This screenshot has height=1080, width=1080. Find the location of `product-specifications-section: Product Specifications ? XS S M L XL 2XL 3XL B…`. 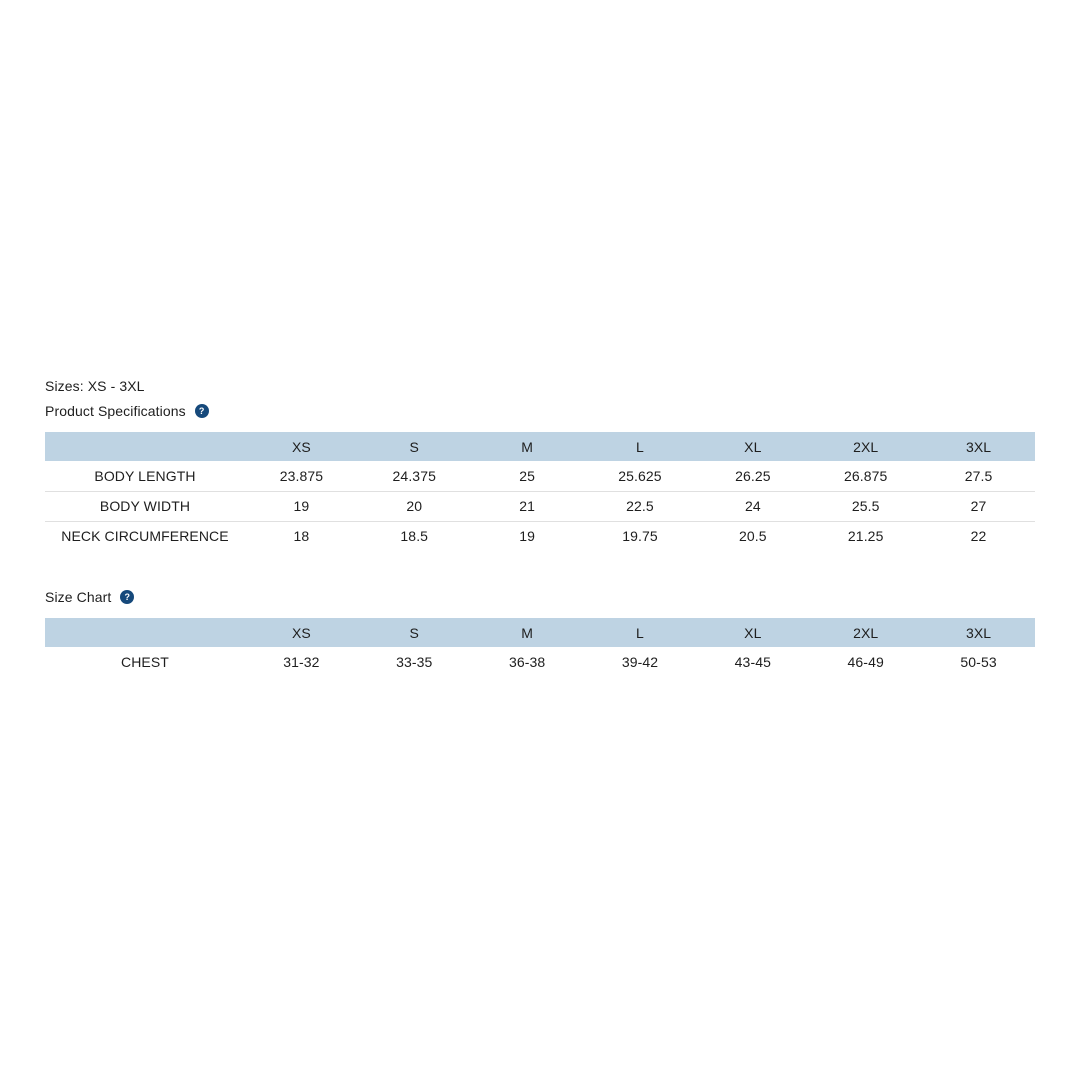

product-specifications-section: Product Specifications ? XS S M L XL 2XL 3XL B… is located at coordinates (540, 477).